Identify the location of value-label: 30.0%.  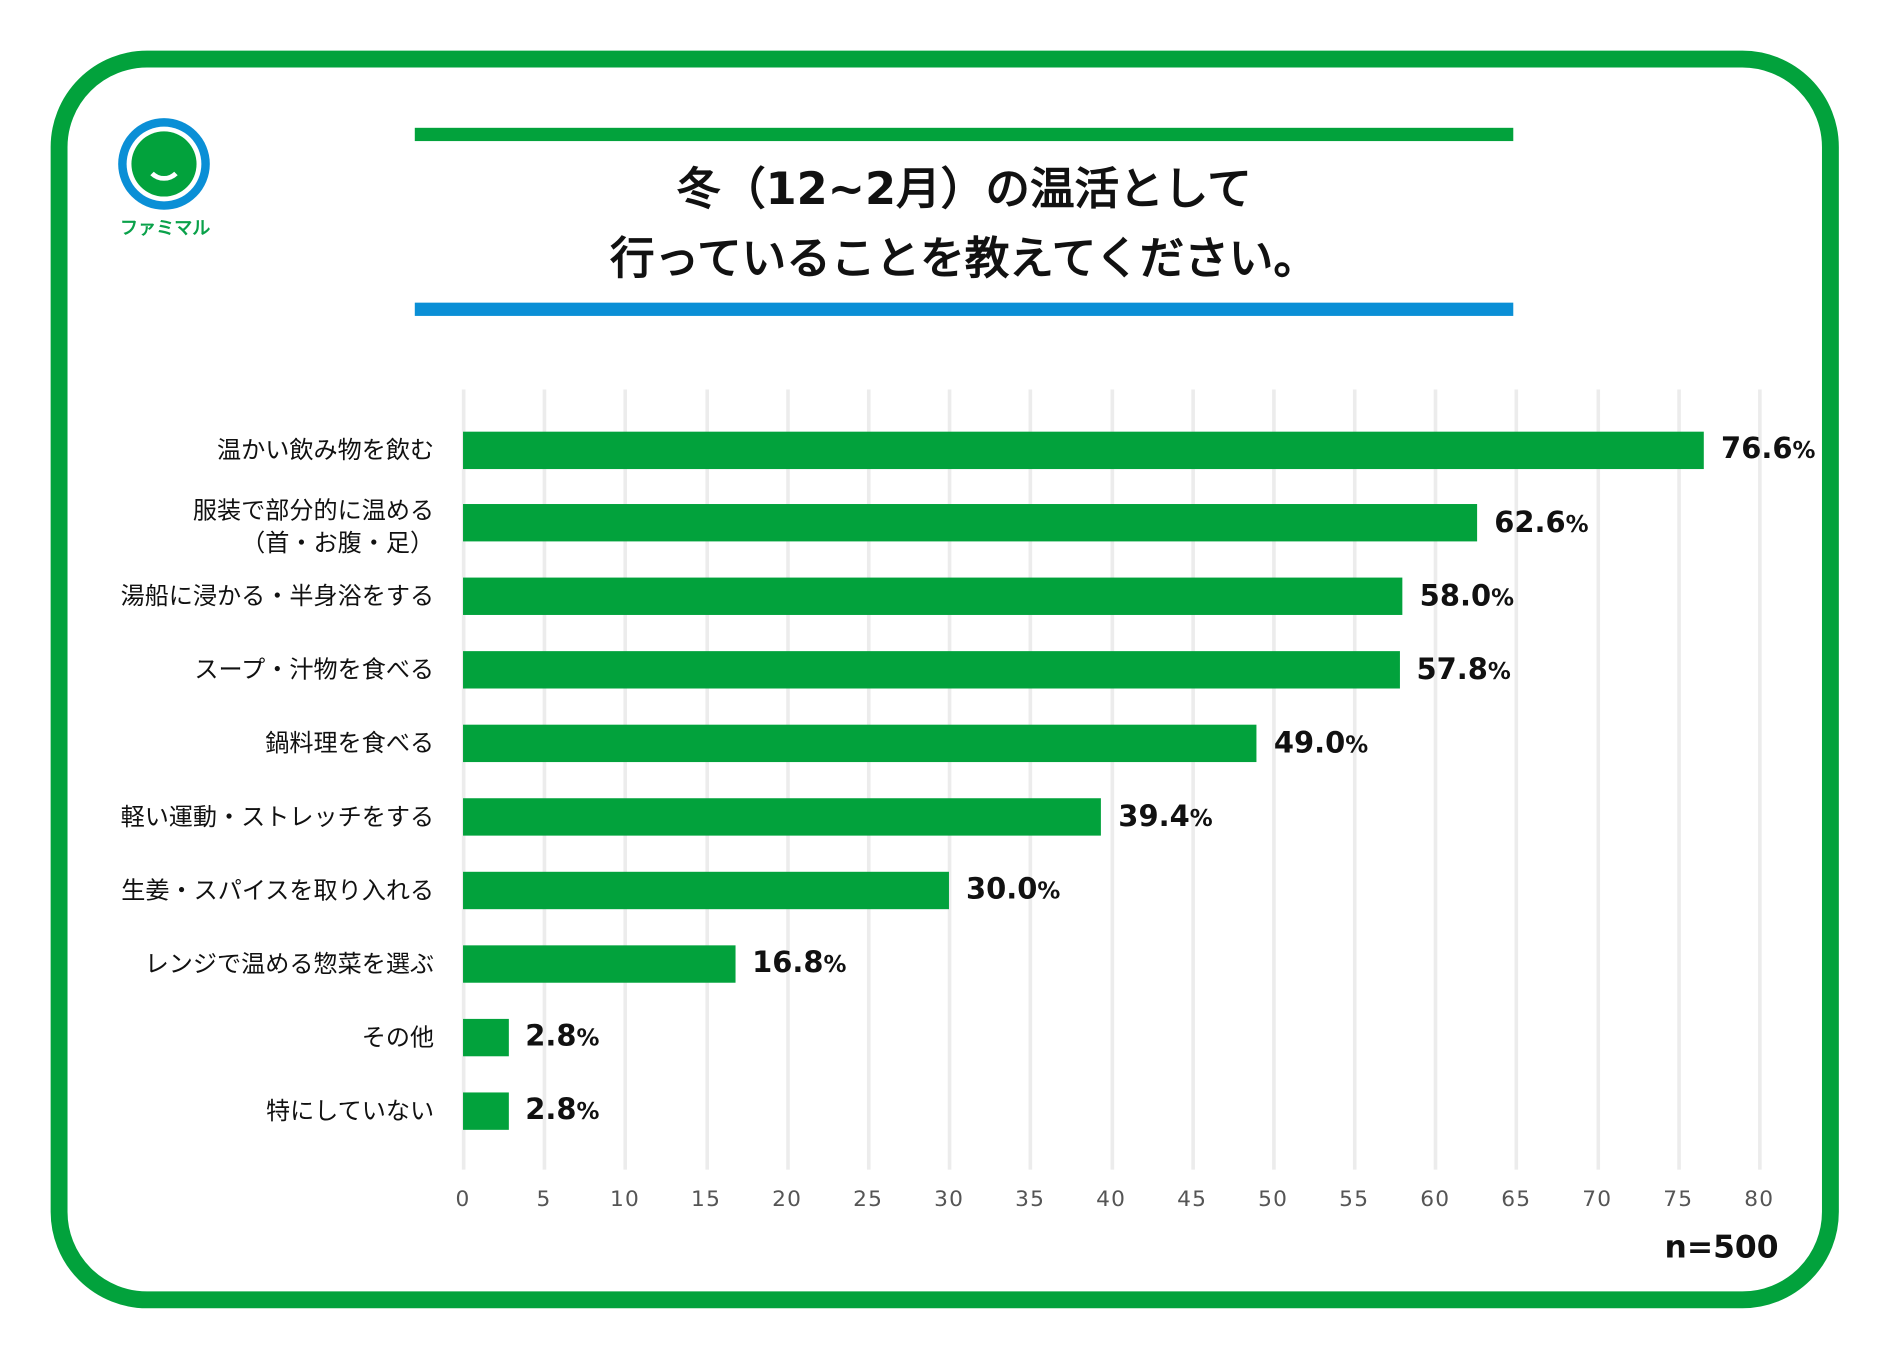
(1013, 889).